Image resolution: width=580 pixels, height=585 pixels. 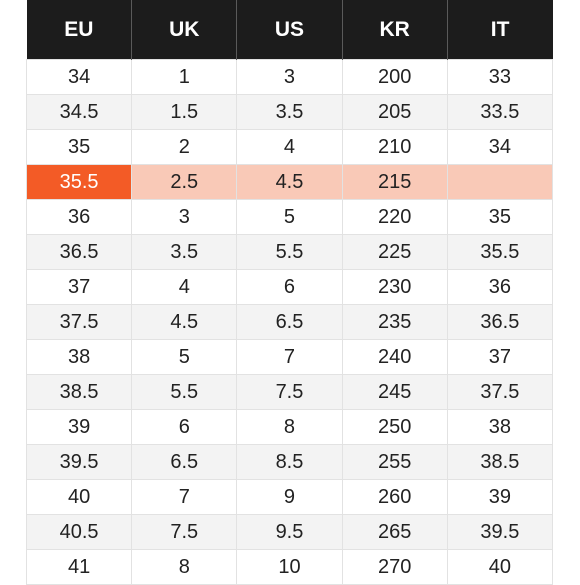 I want to click on size-cell-uk: 1, so click(x=184, y=77).